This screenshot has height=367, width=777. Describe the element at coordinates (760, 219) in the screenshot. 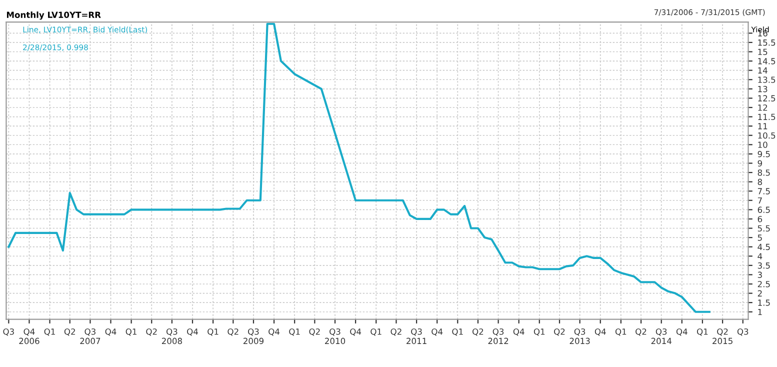

I see `y-tick-label: 6` at that location.